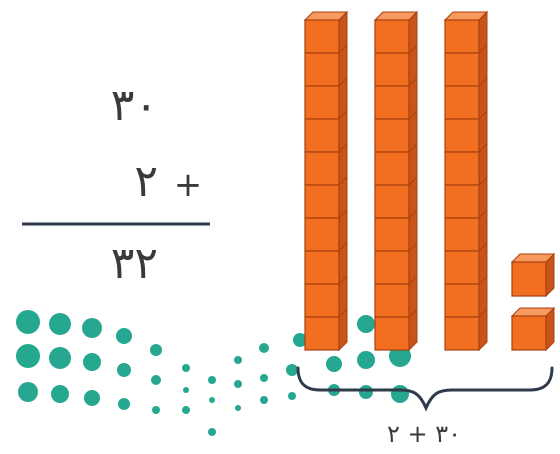 This screenshot has width=560, height=454. Describe the element at coordinates (425, 389) in the screenshot. I see `curly-brace` at that location.